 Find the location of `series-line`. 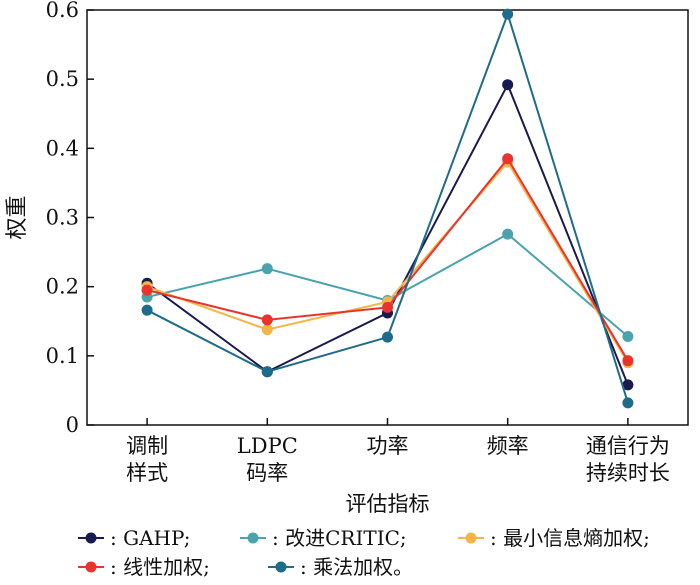

series-line is located at coordinates (387, 285).